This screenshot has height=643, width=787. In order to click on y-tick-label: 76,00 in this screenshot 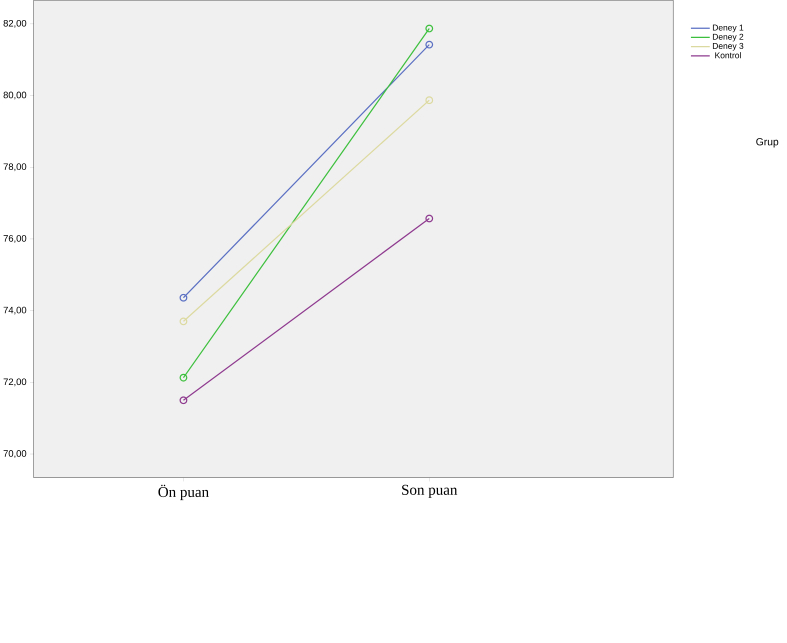, I will do `click(15, 239)`.